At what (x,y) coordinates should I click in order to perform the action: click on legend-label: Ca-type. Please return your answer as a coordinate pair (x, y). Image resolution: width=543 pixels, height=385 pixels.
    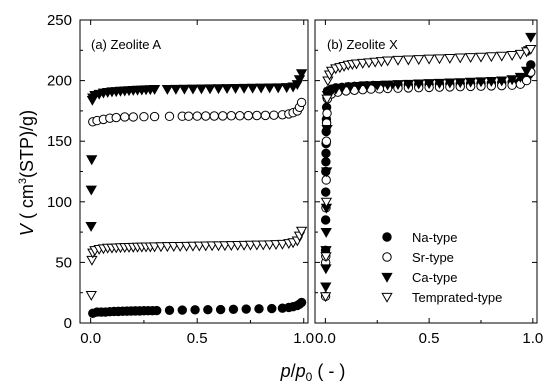
    Looking at the image, I should click on (435, 277).